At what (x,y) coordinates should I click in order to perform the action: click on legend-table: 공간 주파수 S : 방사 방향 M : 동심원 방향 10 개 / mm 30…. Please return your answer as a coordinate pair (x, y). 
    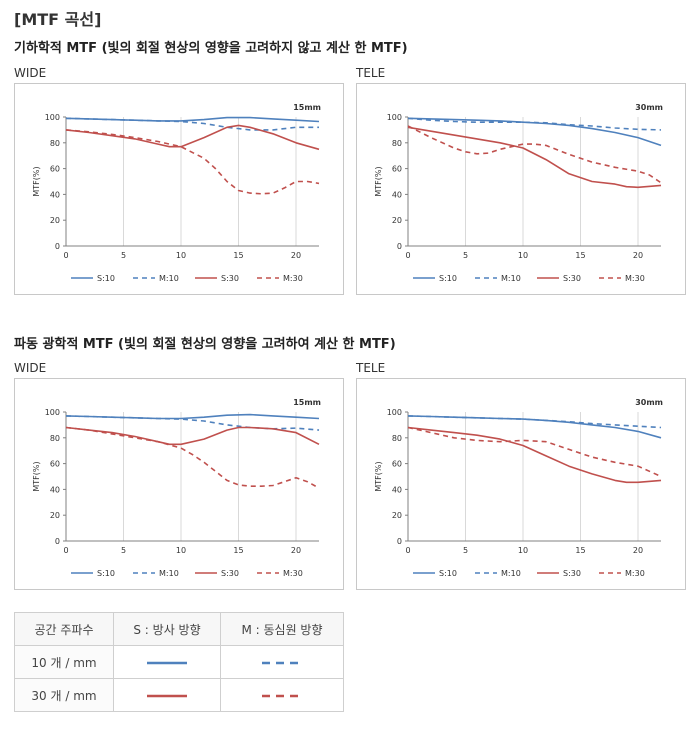
    Looking at the image, I should click on (179, 662).